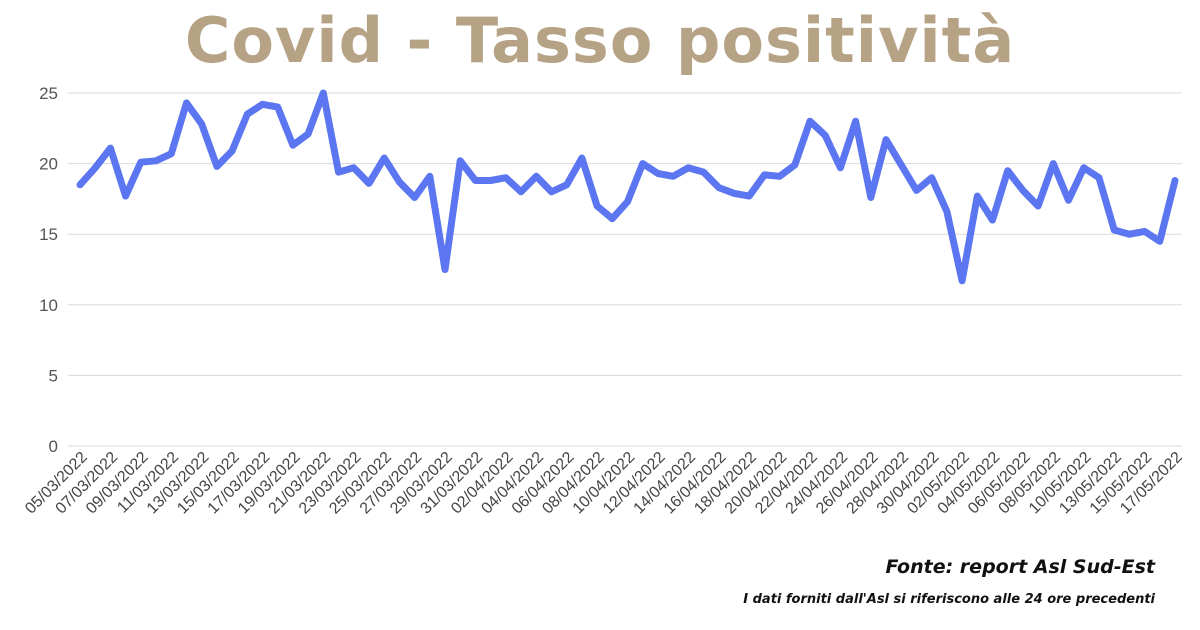 The image size is (1200, 630). Describe the element at coordinates (48, 93) in the screenshot. I see `y-tick-label: 25` at that location.